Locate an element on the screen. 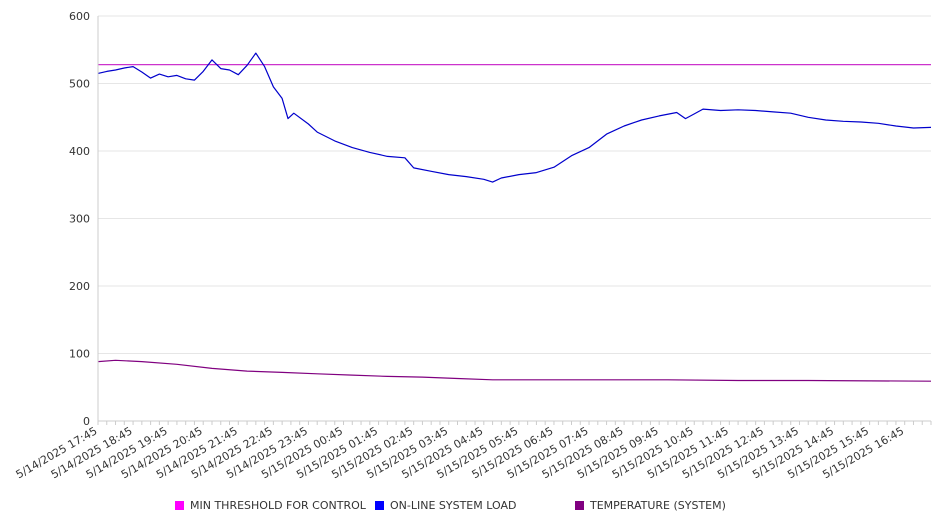 Image resolution: width=946 pixels, height=526 pixels. y-tick-label: 100 is located at coordinates (79, 354).